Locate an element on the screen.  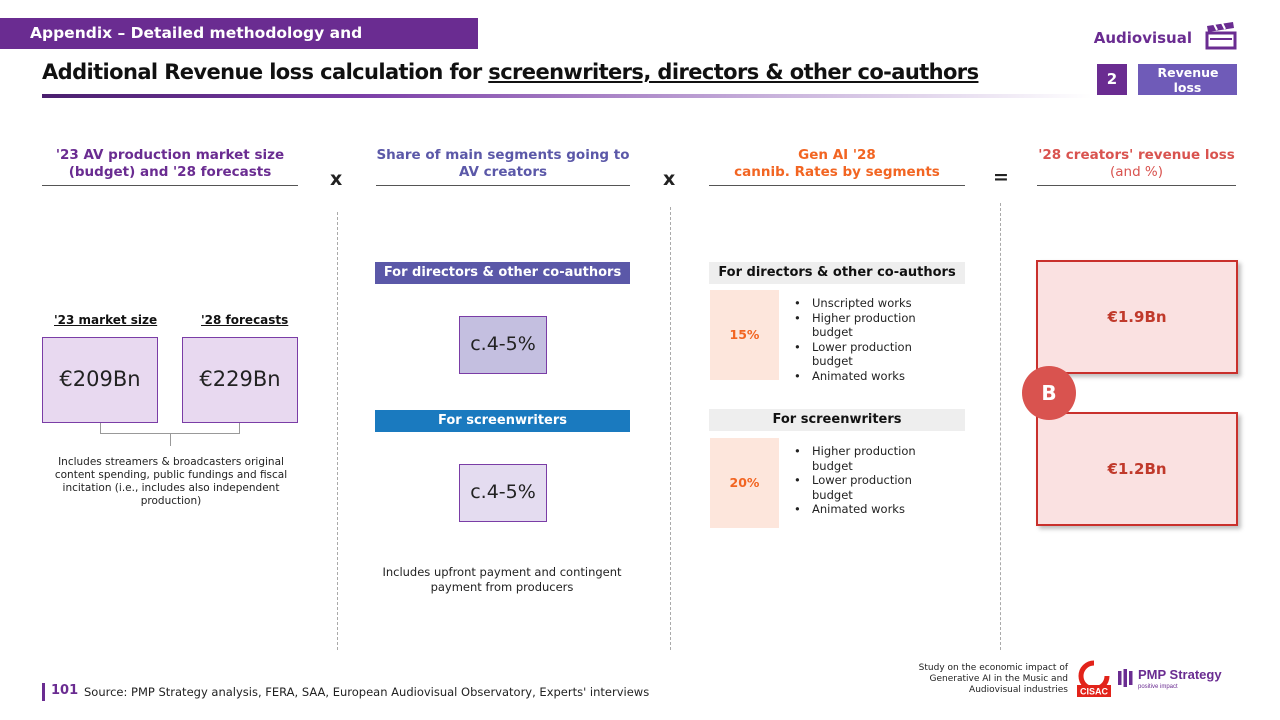
svg-text: PMP Strategy is located at coordinates (1180, 674).